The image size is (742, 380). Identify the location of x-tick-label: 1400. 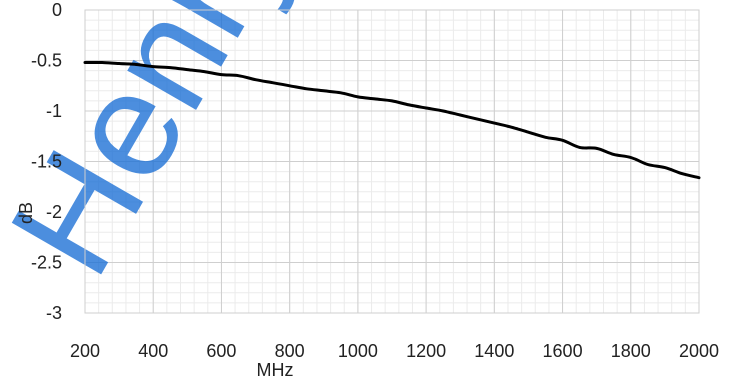
(494, 351).